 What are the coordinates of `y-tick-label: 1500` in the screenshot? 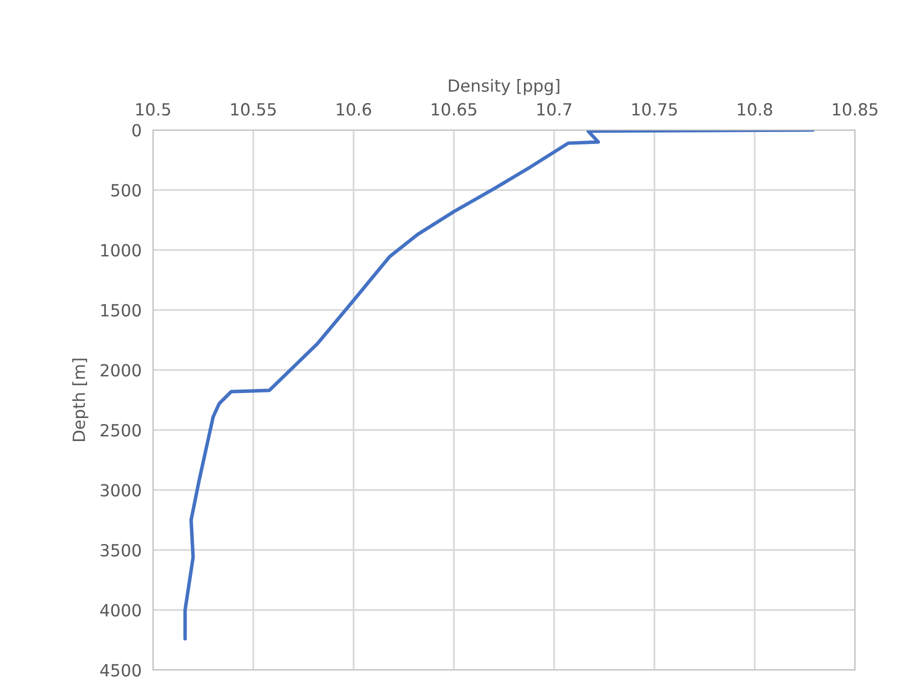 It's located at (121, 310).